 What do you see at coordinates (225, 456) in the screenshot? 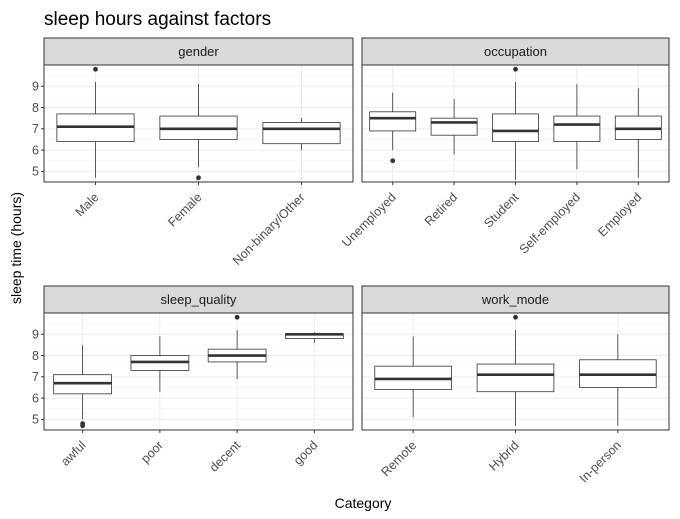
I see `x-tick-label: decent` at bounding box center [225, 456].